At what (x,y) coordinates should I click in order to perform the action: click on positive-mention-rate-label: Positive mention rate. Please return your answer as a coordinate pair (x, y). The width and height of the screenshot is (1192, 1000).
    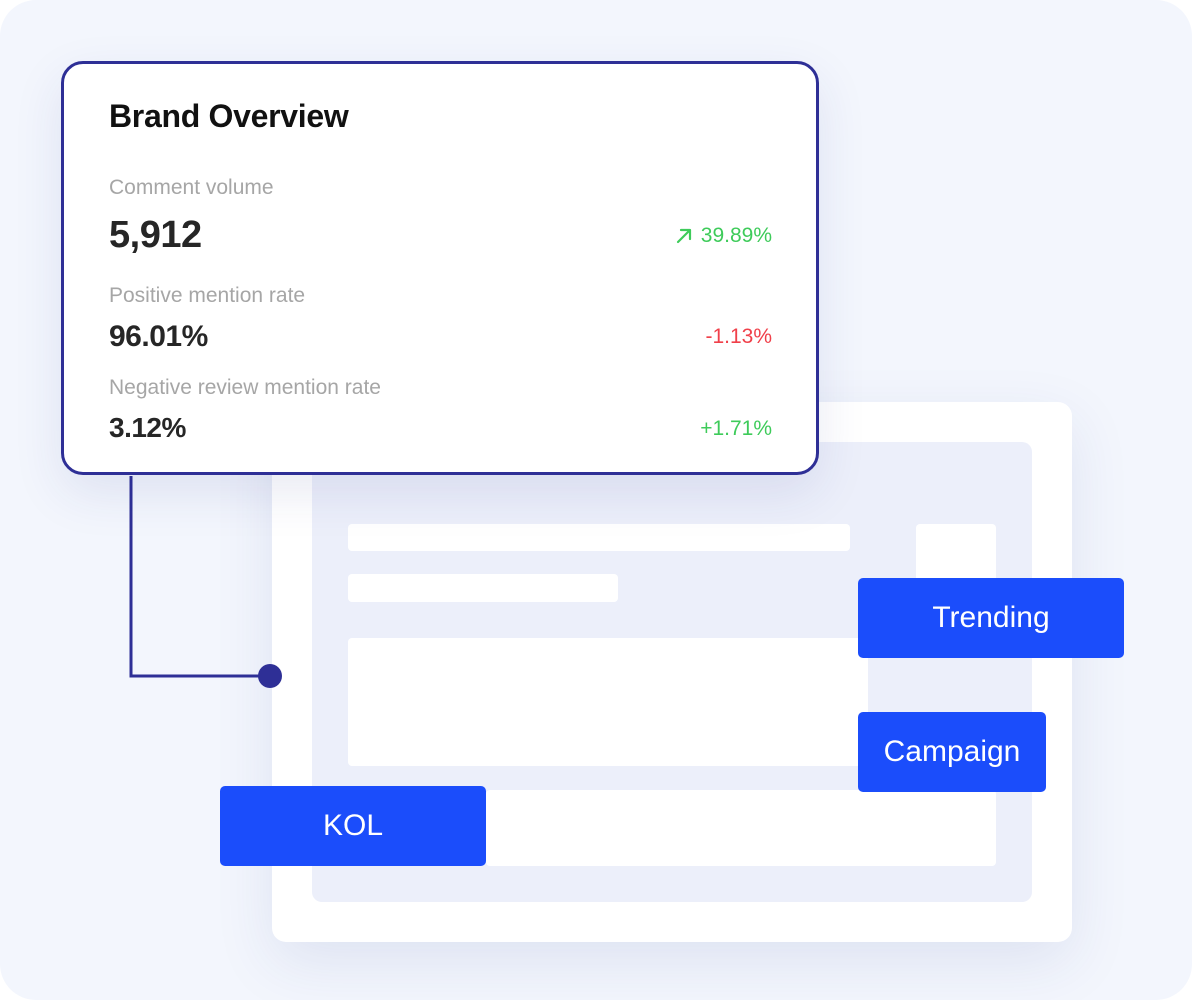
    Looking at the image, I should click on (207, 295).